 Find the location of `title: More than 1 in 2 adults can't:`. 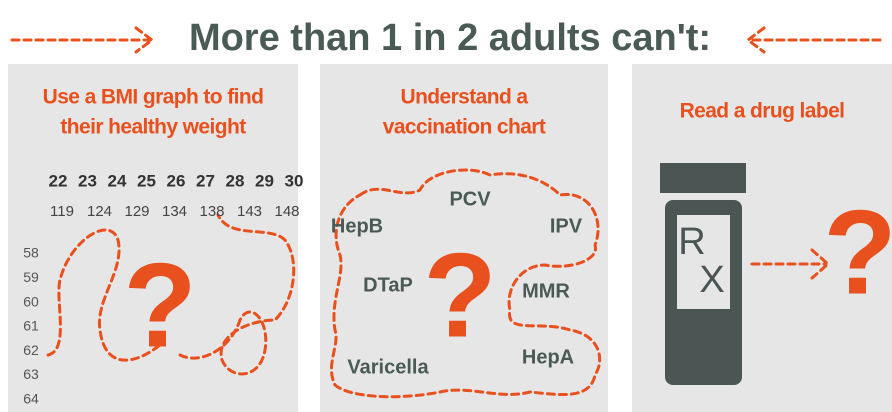

title: More than 1 in 2 adults can't: is located at coordinates (450, 38).